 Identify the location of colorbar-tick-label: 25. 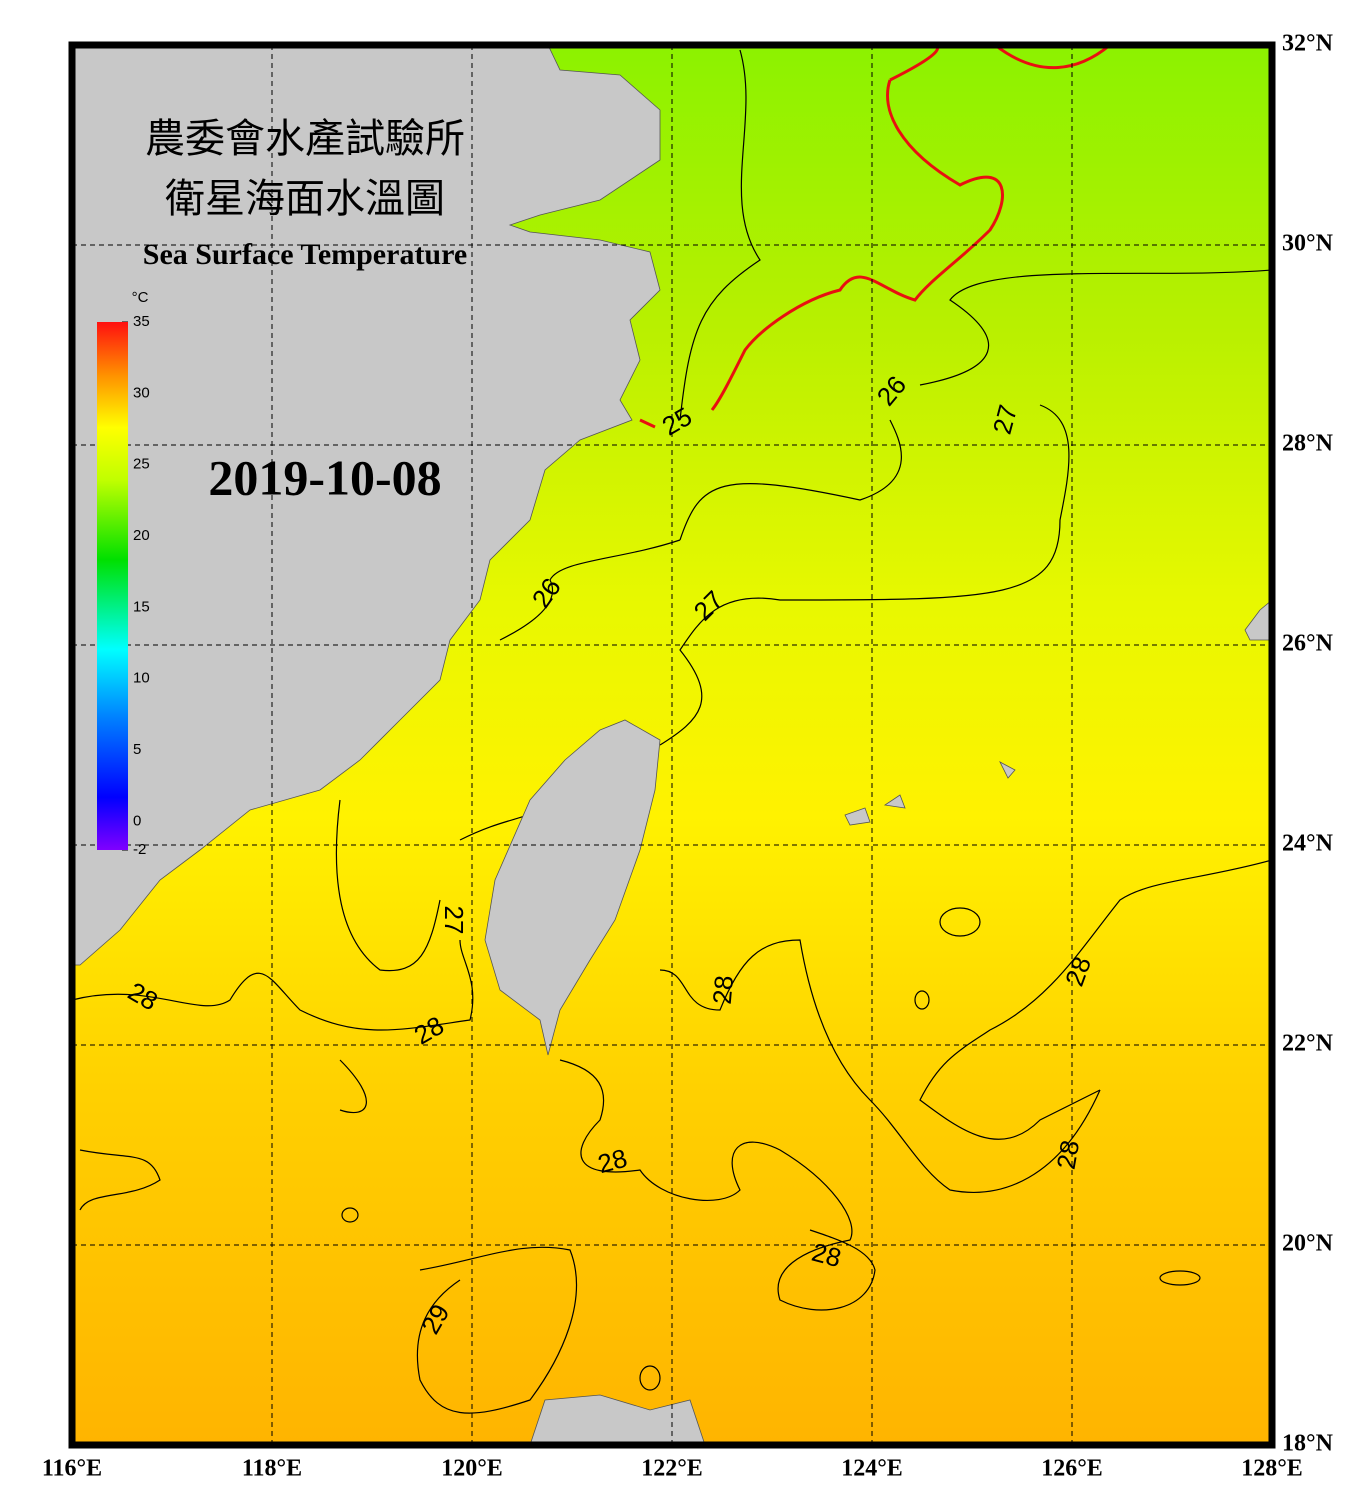
(141, 464).